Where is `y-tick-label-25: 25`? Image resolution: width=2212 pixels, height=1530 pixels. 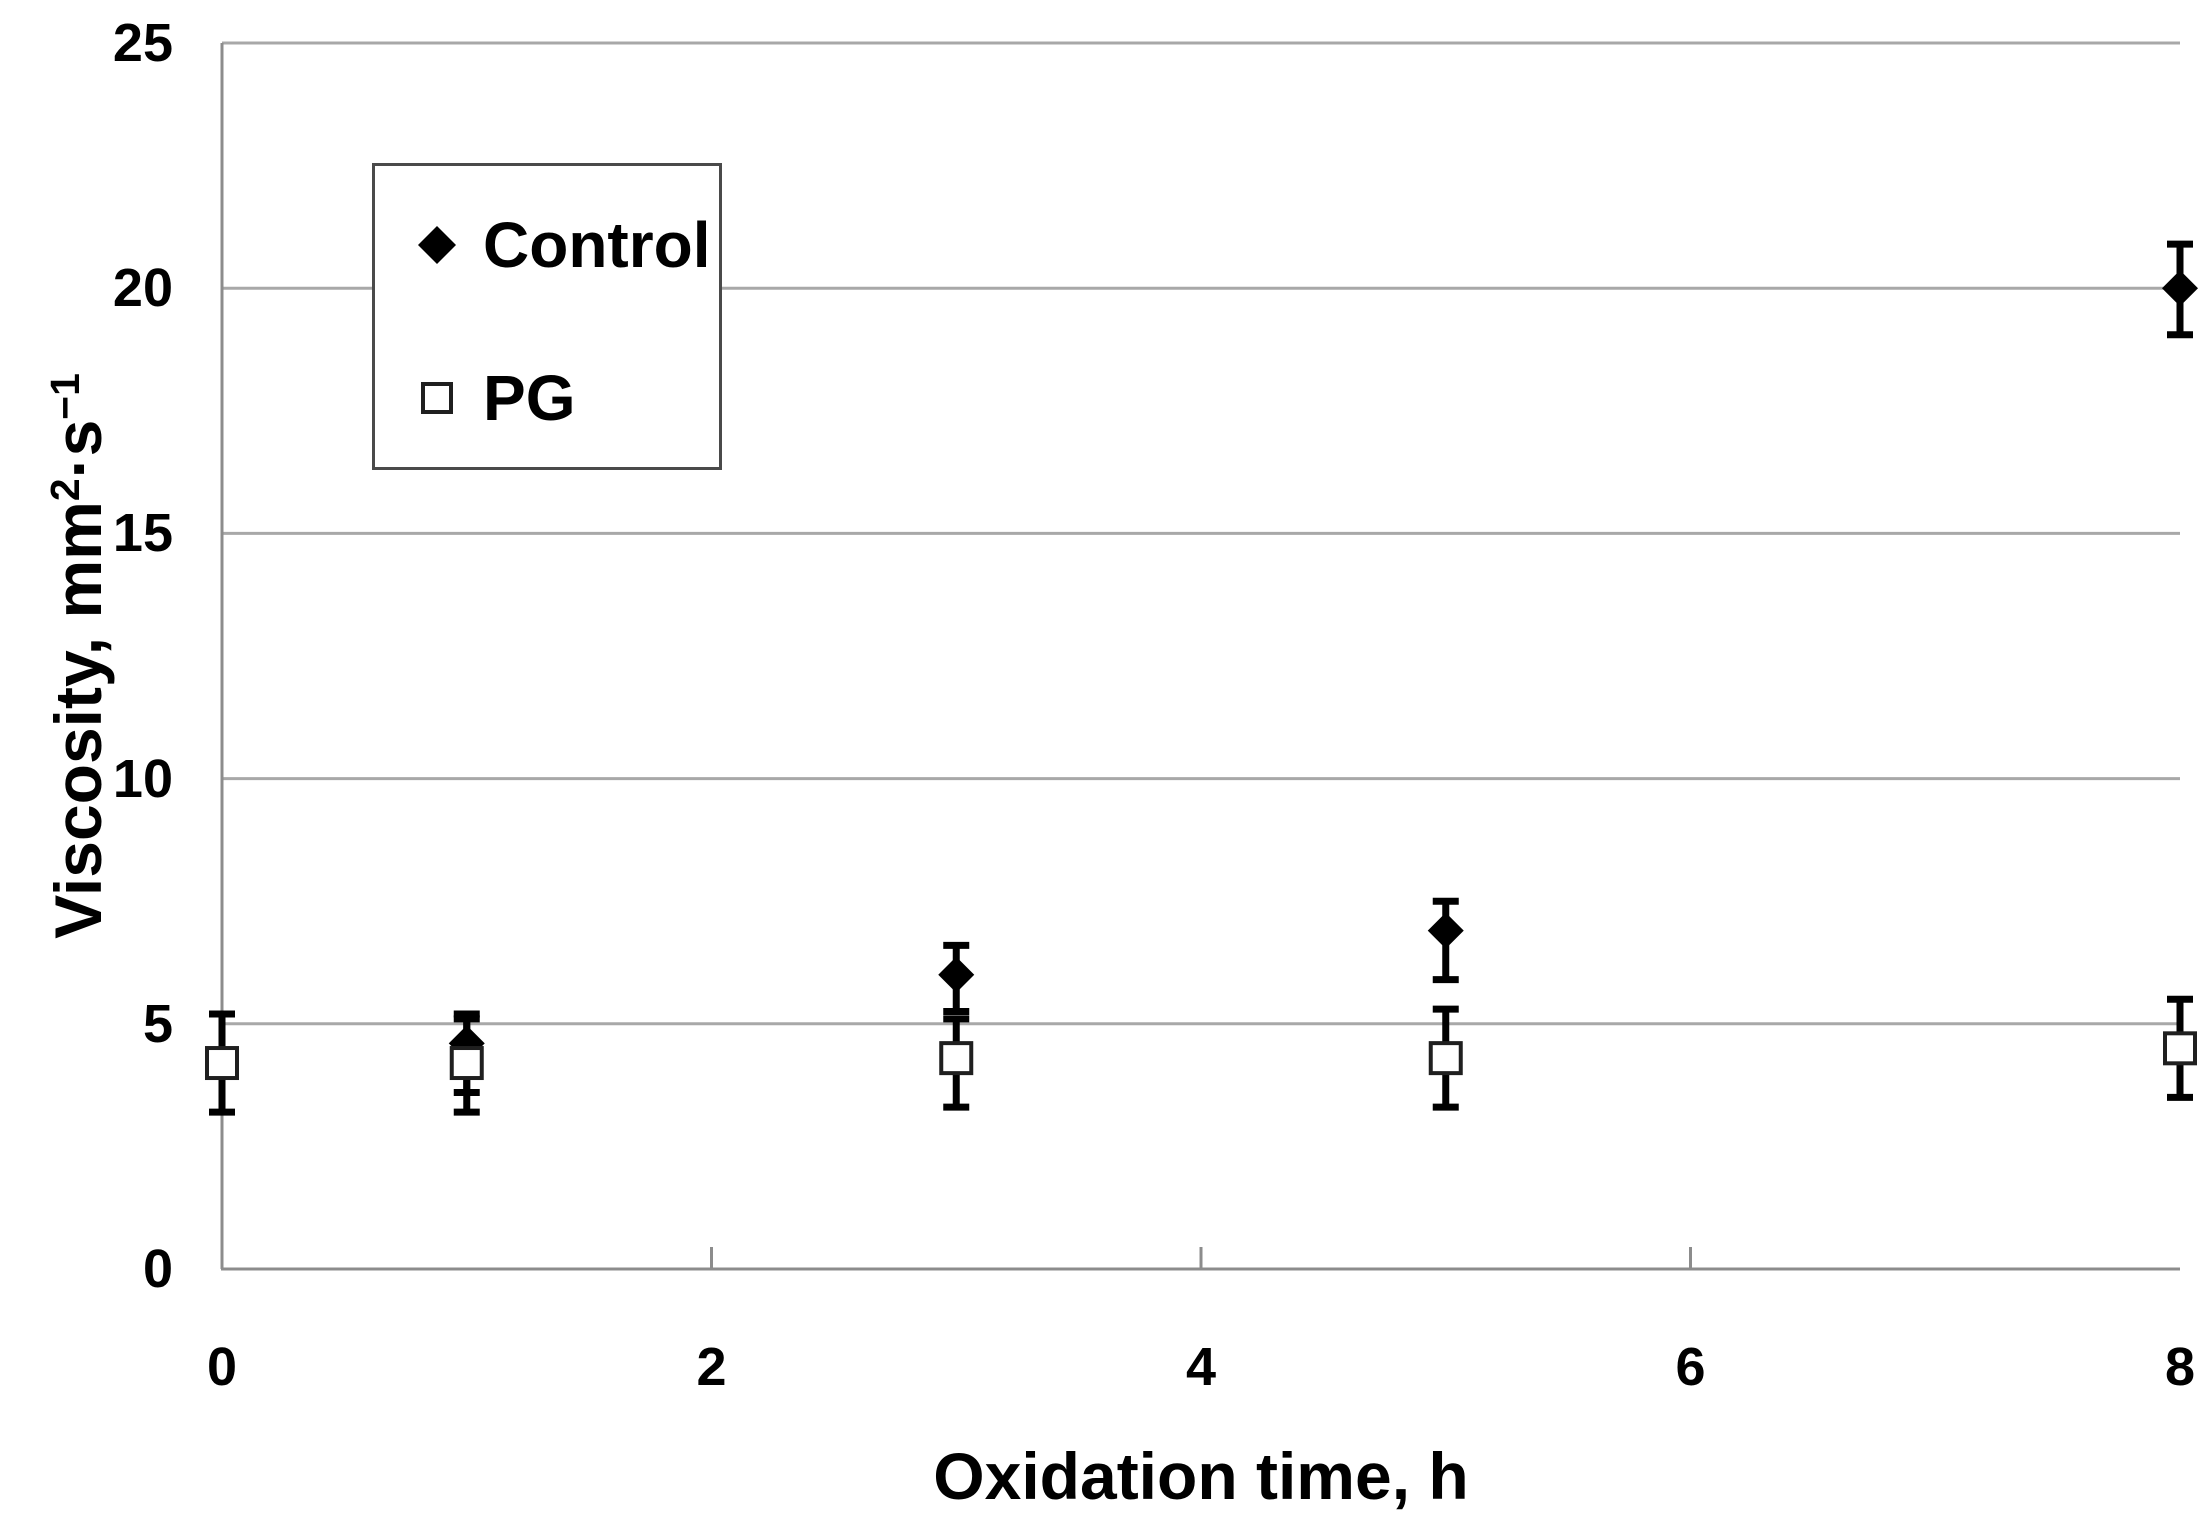 y-tick-label-25: 25 is located at coordinates (142, 43).